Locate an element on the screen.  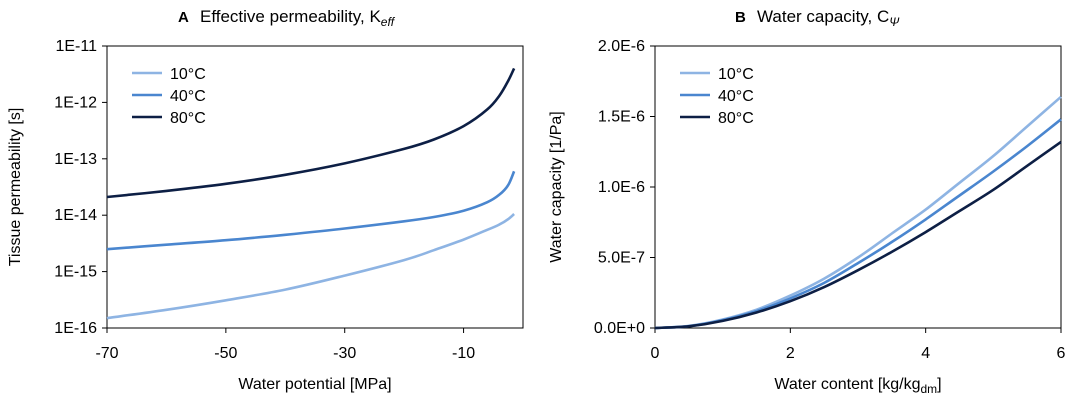
panel-b-title: Water capacity, CΨ is located at coordinates (828, 18).